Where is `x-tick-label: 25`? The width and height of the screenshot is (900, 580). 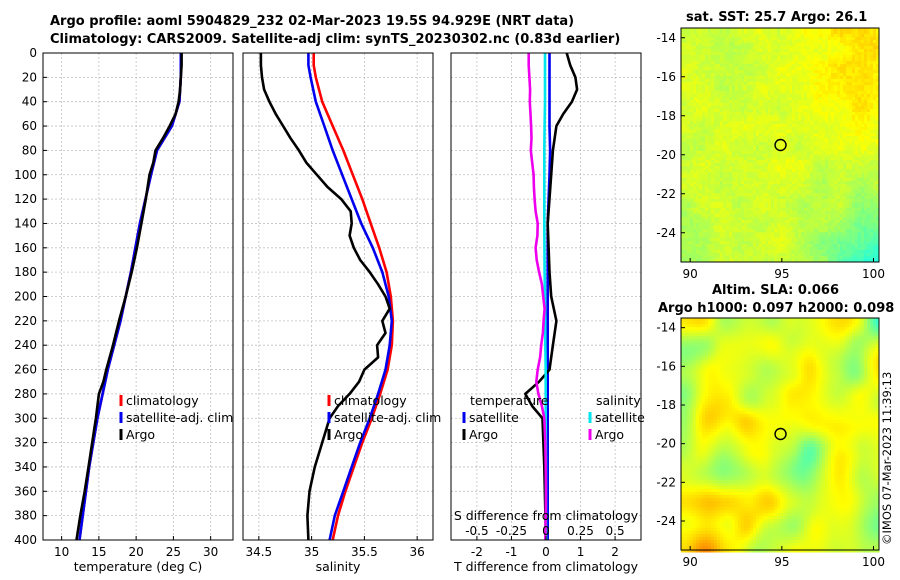 x-tick-label: 25 is located at coordinates (173, 552).